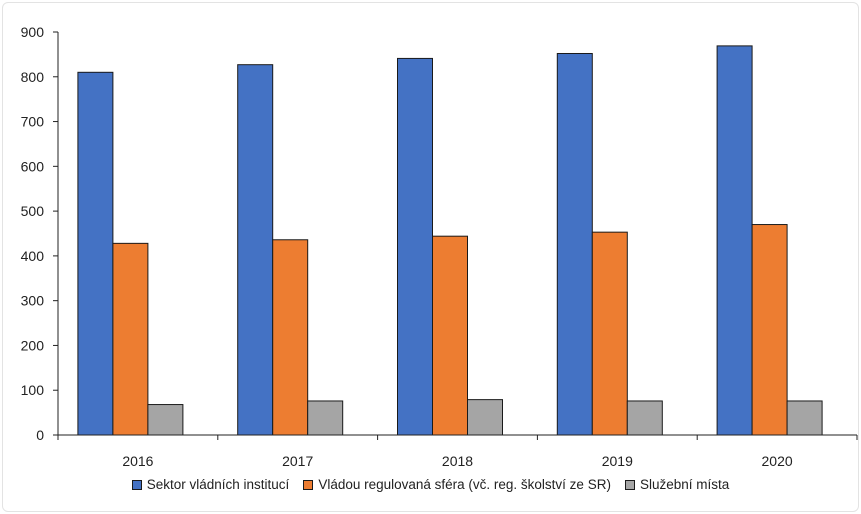  Describe the element at coordinates (325, 418) in the screenshot. I see `bar-series-2-2017` at that location.